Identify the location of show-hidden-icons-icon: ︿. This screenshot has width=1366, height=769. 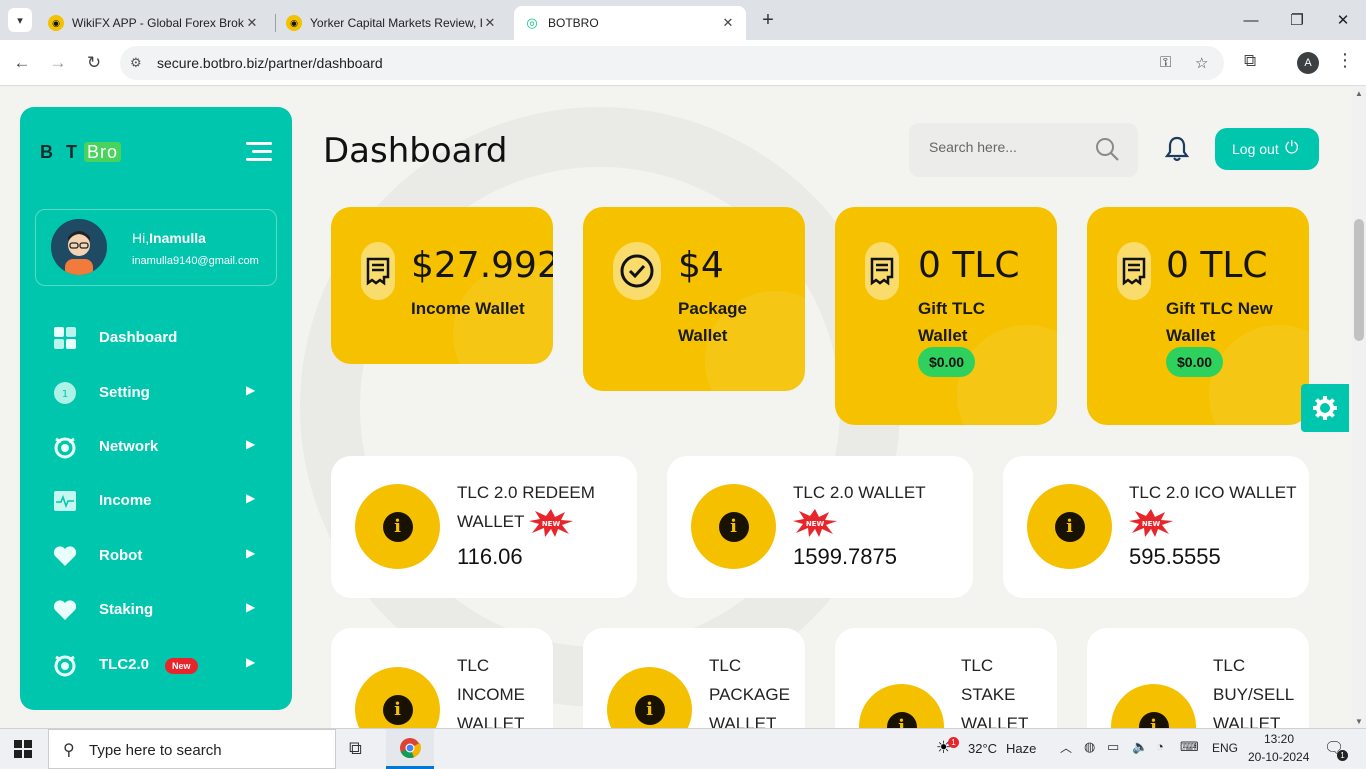
(1066, 748).